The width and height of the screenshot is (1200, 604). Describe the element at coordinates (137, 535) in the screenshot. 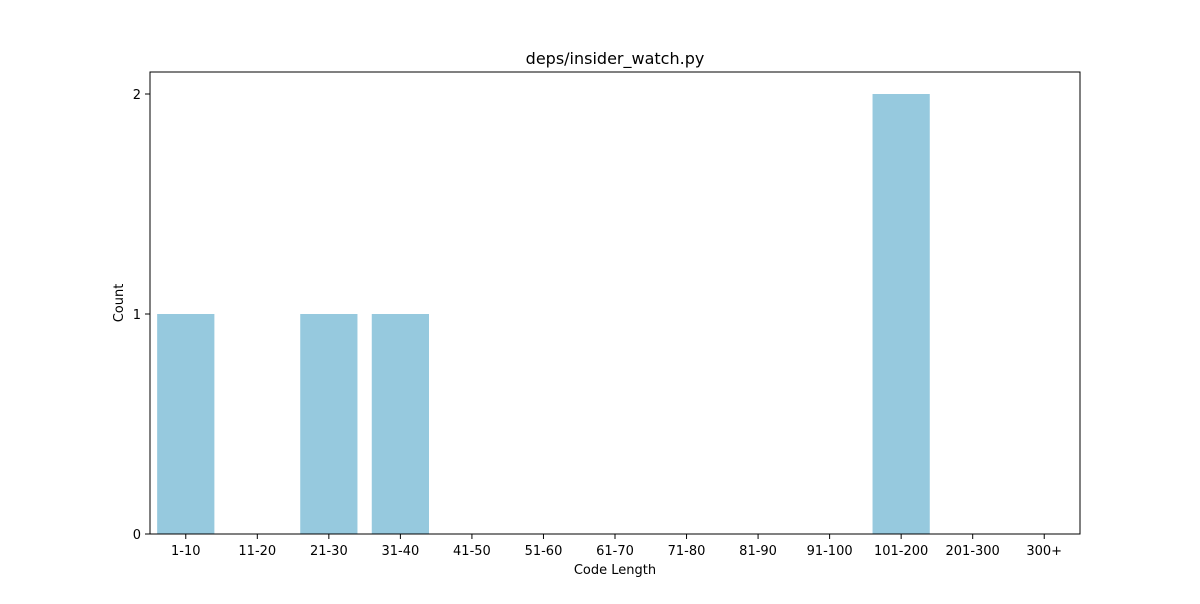

I see `y-tick-label: 0` at that location.